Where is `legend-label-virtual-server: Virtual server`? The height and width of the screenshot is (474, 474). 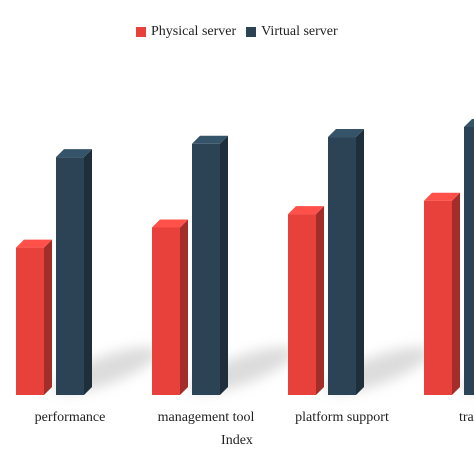 legend-label-virtual-server: Virtual server is located at coordinates (299, 31).